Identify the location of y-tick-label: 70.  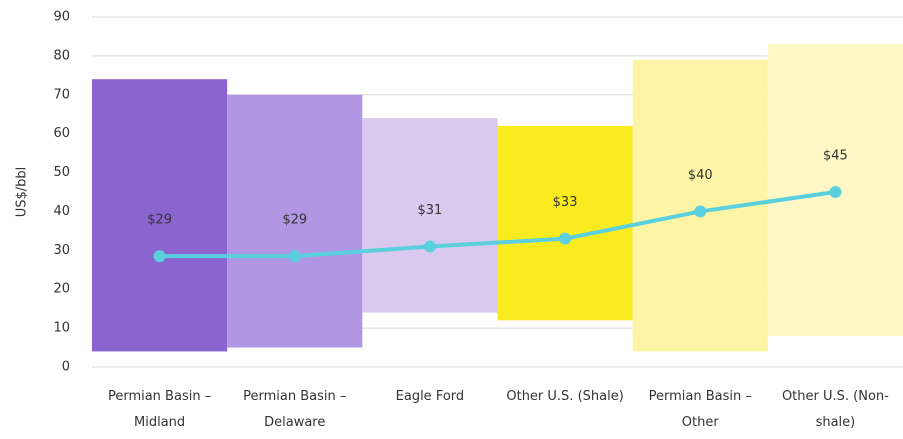
(61, 94).